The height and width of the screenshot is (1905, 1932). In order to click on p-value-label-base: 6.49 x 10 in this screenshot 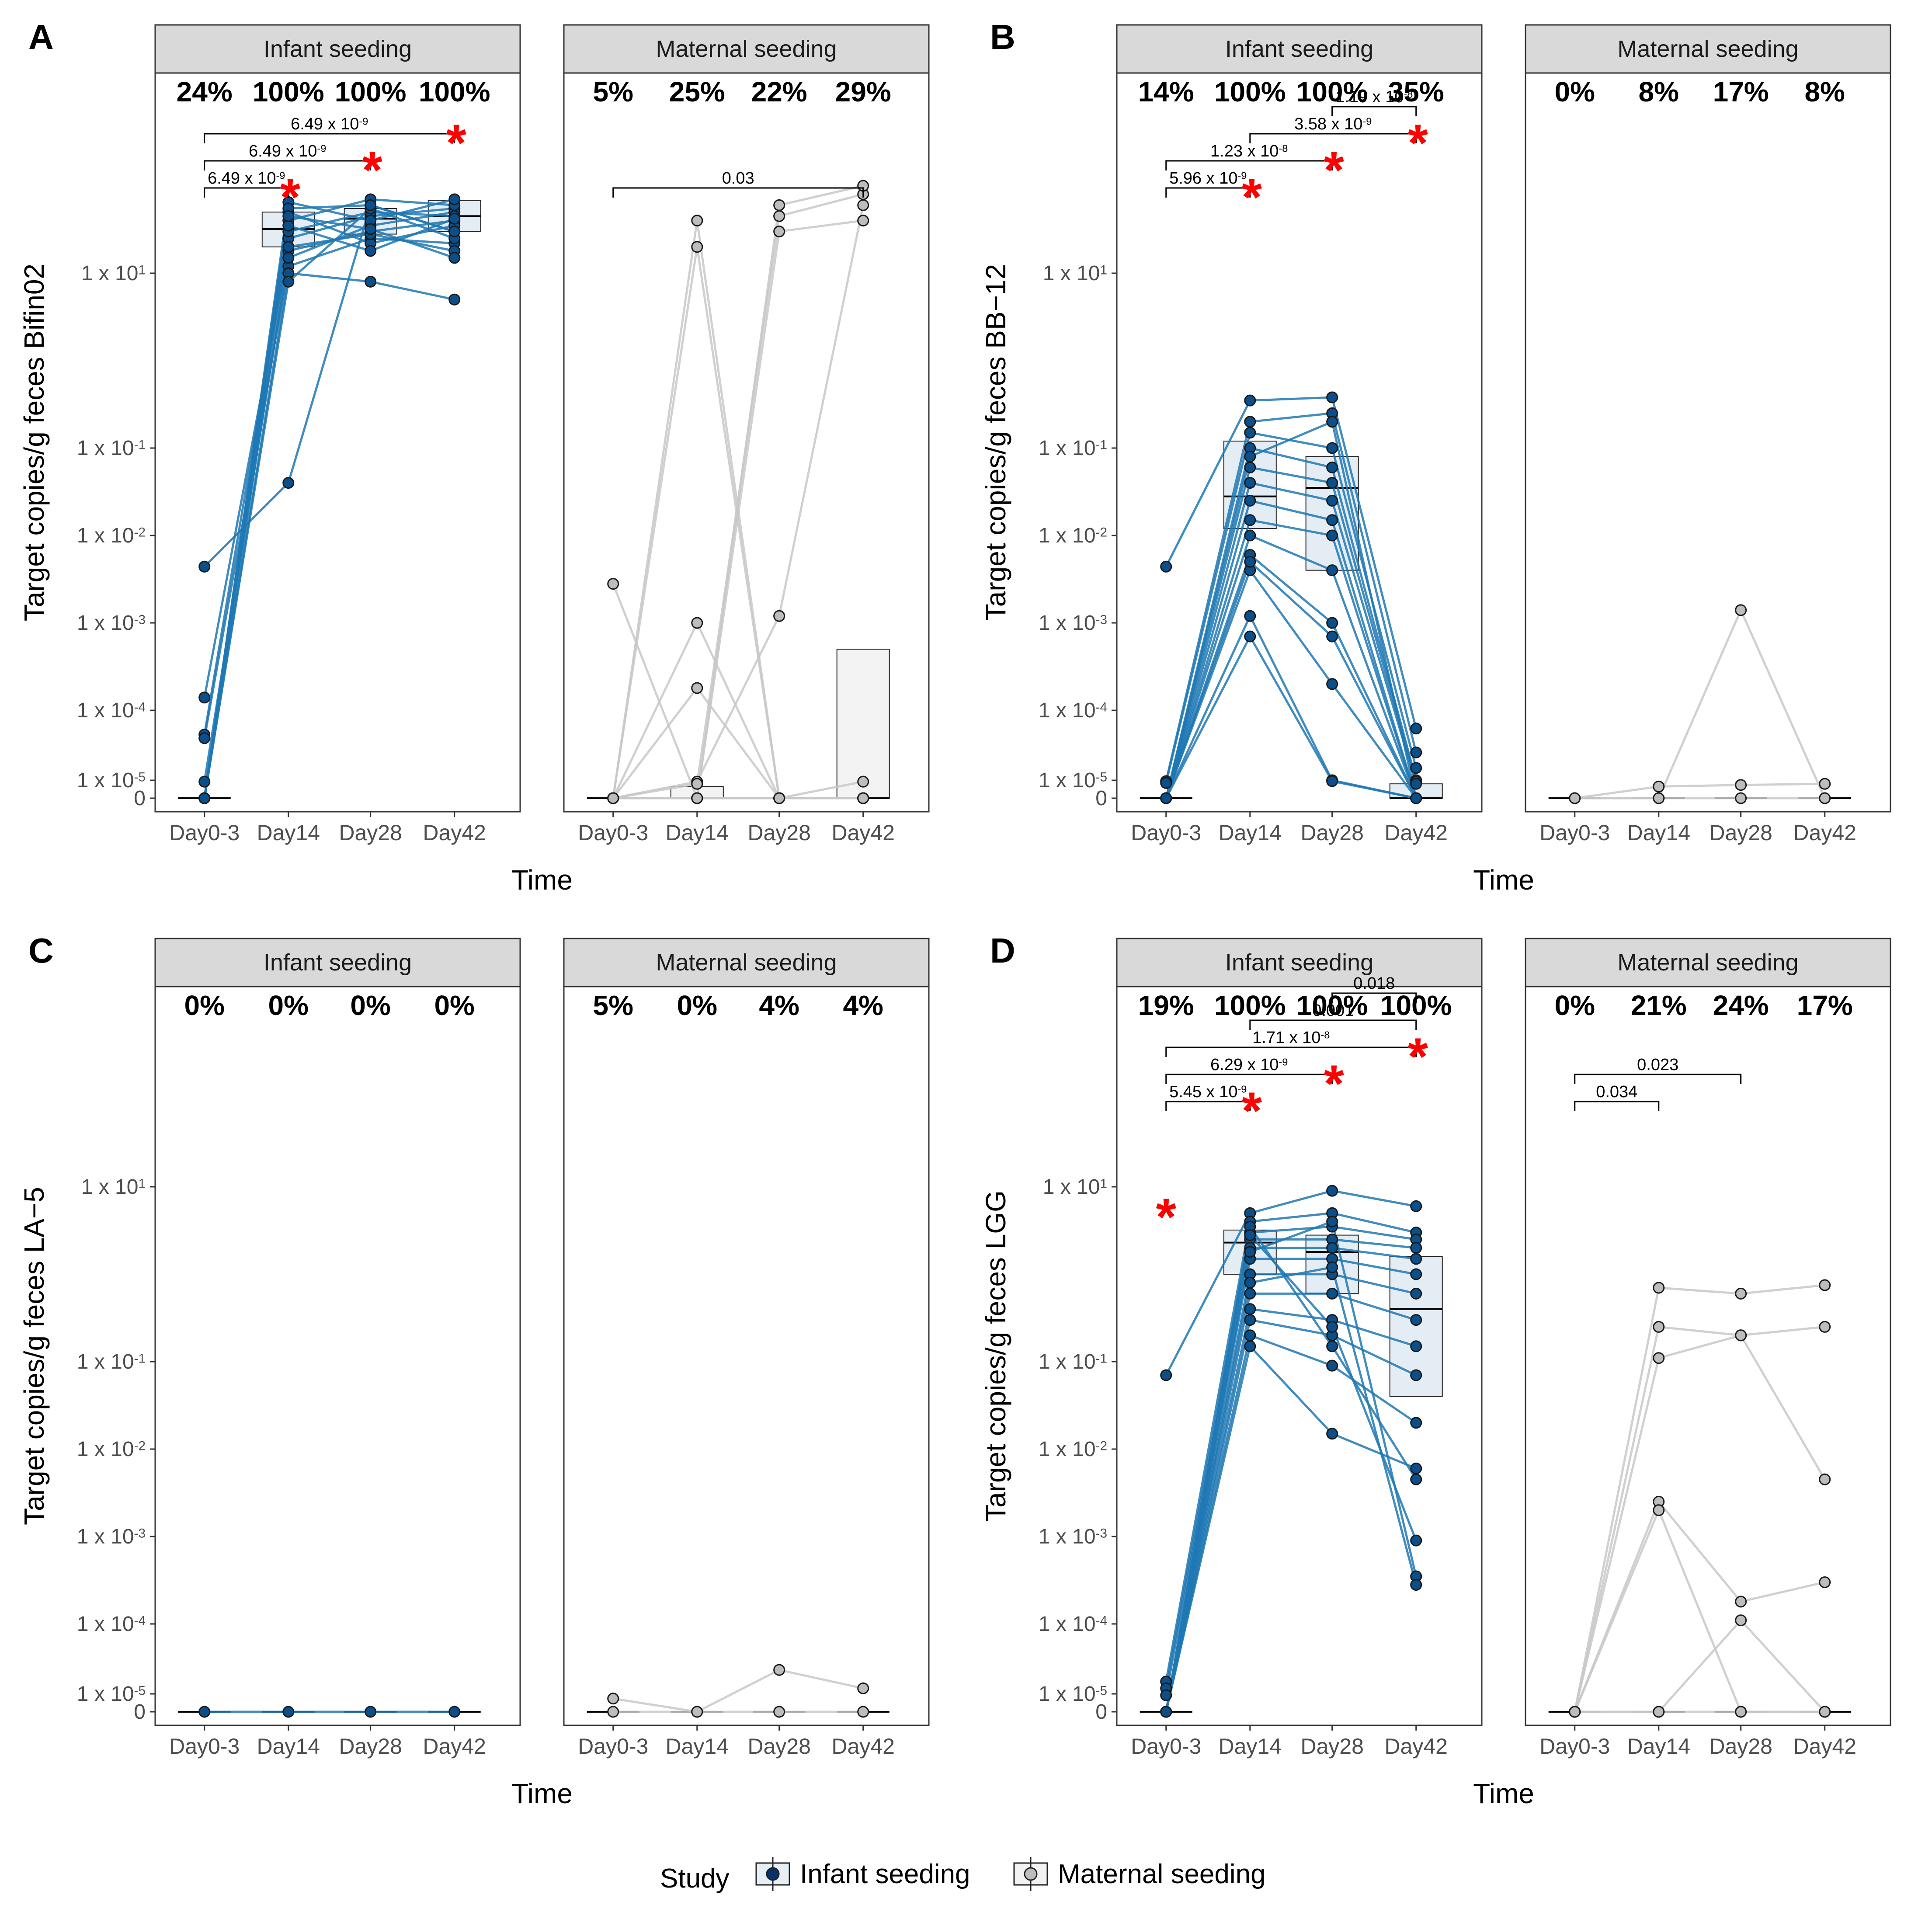, I will do `click(283, 151)`.